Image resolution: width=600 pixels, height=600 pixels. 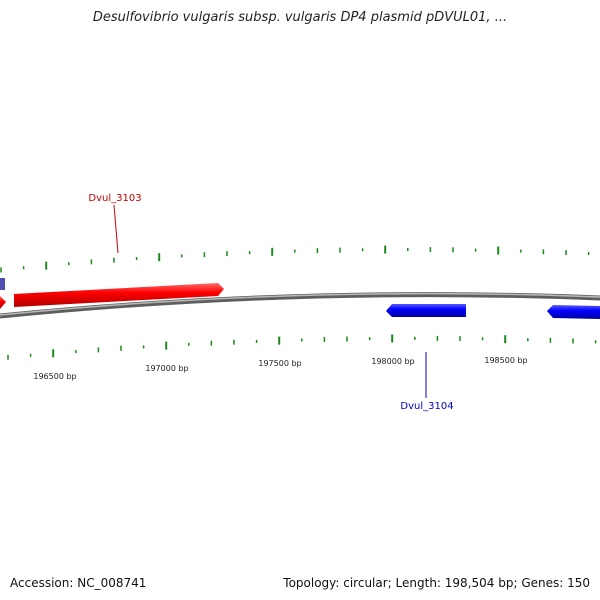 What do you see at coordinates (54, 376) in the screenshot?
I see `tick-label: 196500 bp` at bounding box center [54, 376].